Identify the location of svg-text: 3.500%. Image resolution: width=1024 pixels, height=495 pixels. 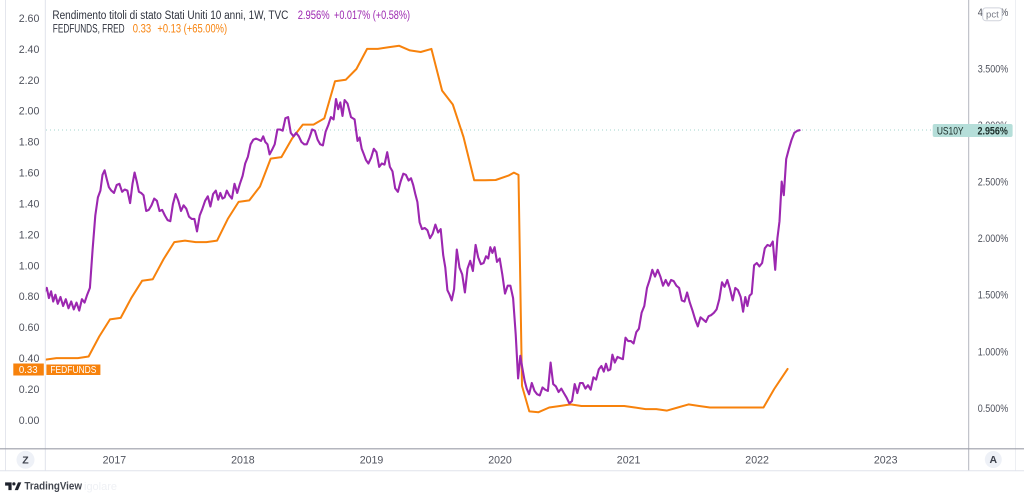
(993, 70).